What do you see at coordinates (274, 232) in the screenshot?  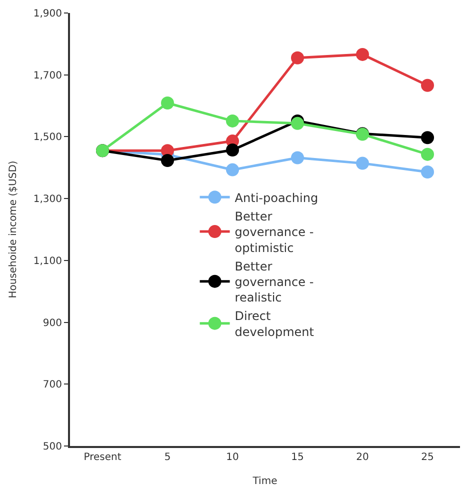 I see `legend-label: Better governance - optimistic` at bounding box center [274, 232].